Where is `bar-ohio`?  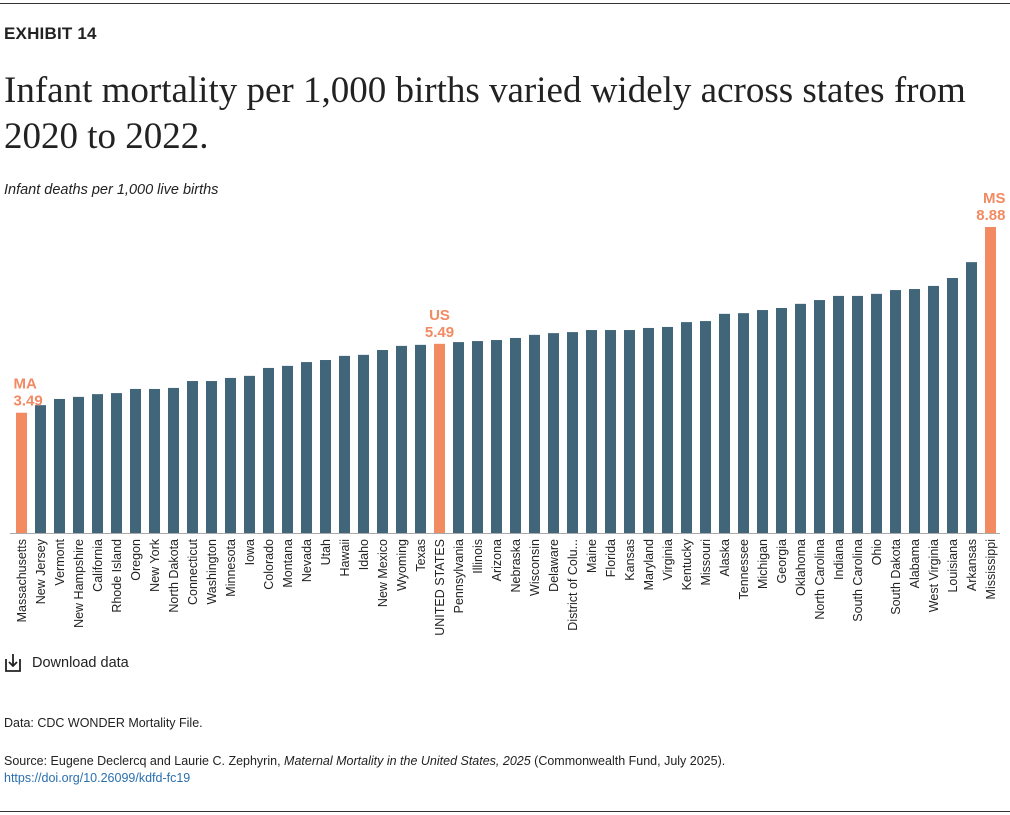
bar-ohio is located at coordinates (876, 413).